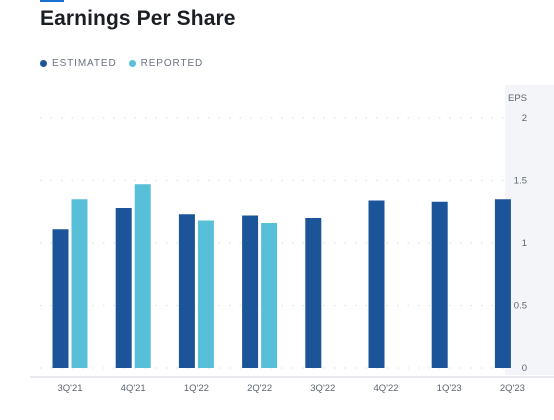 This screenshot has height=420, width=554. Describe the element at coordinates (520, 181) in the screenshot. I see `y-tick-label-3: 1.5` at that location.